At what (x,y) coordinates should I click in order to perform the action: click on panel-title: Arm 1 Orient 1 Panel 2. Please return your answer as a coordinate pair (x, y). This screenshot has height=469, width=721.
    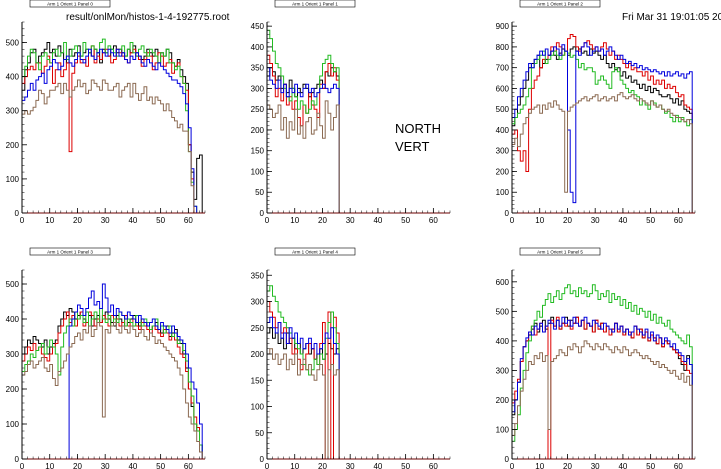
    Looking at the image, I should click on (560, 4).